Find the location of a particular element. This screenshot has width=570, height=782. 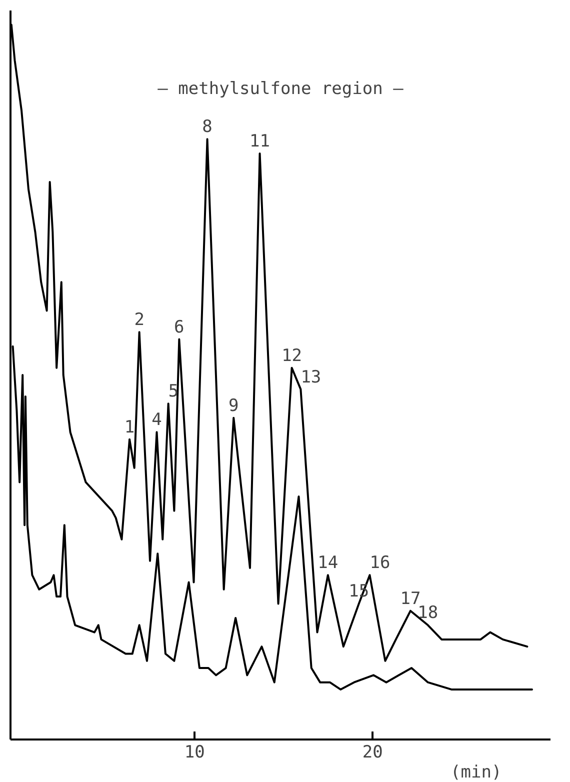

annotation: 6 is located at coordinates (179, 327).